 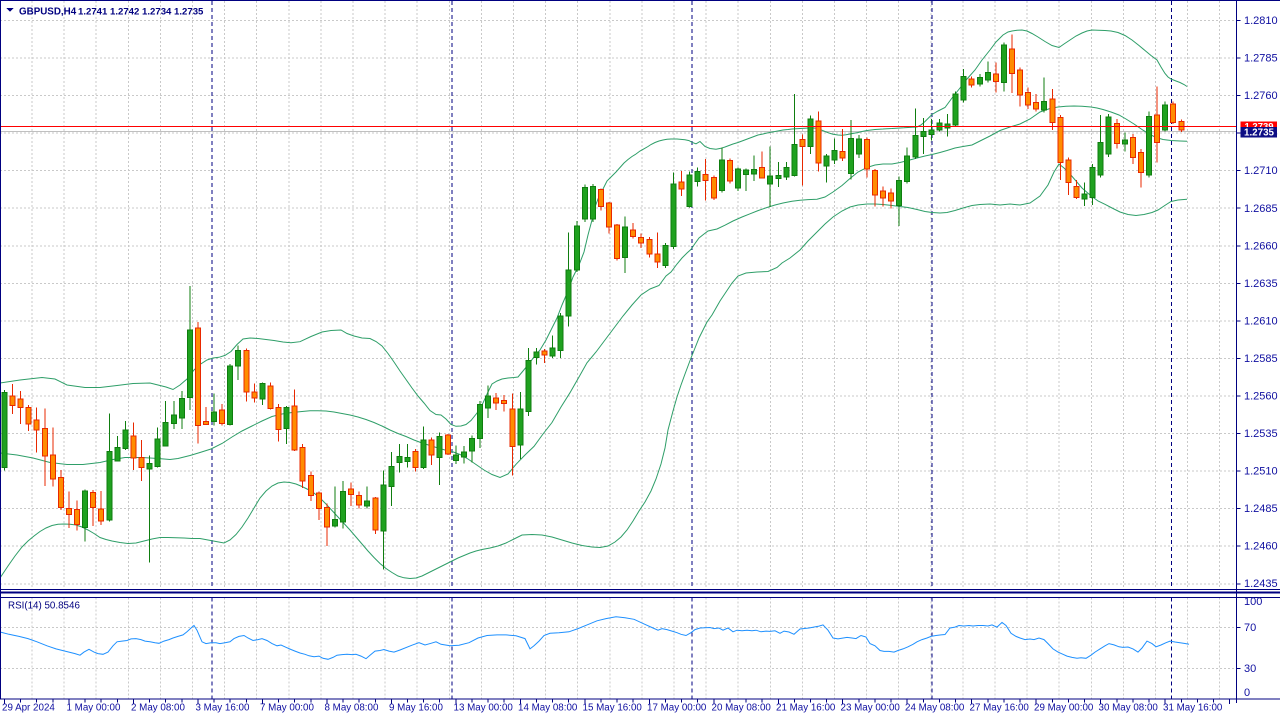 I want to click on svg-text: 7 May 00:00, so click(x=287, y=708).